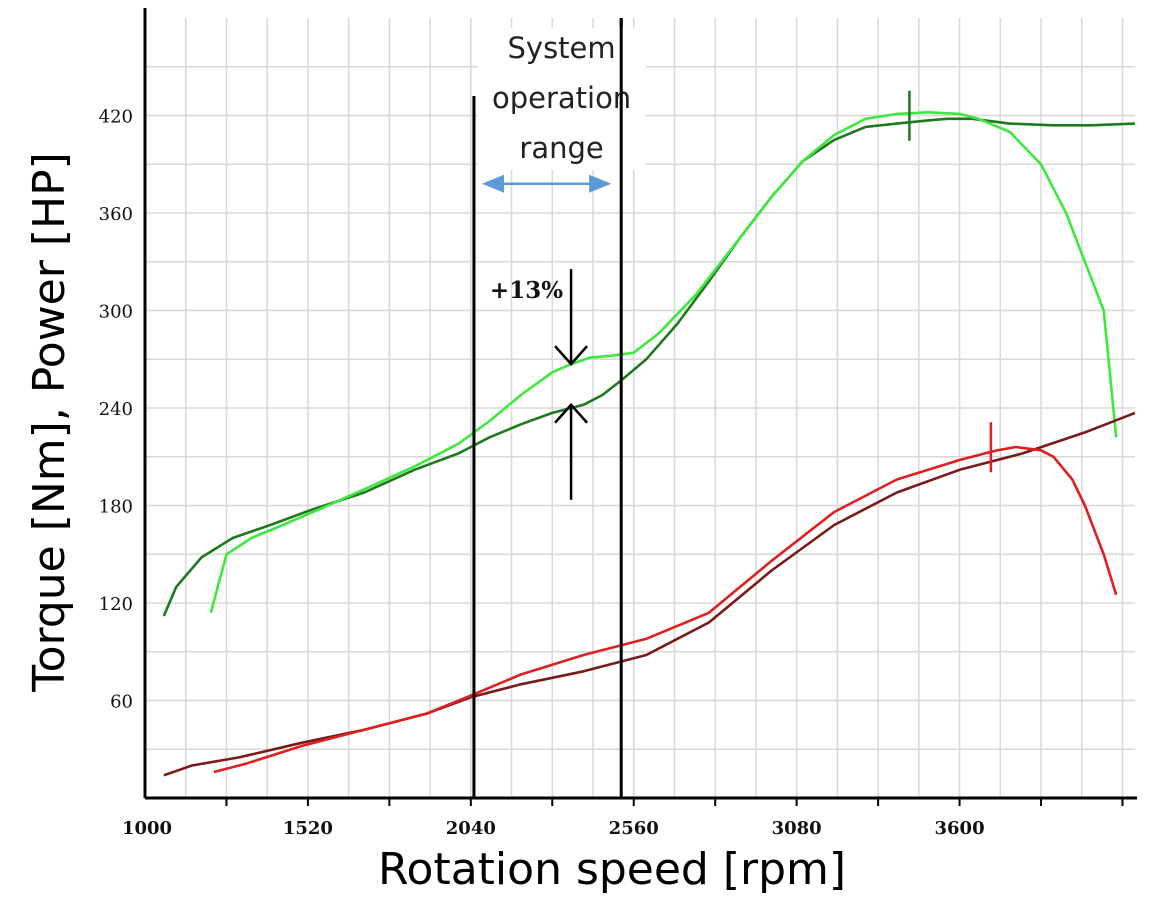 This screenshot has width=1167, height=905. What do you see at coordinates (116, 604) in the screenshot?
I see `y-tick-label: 120` at bounding box center [116, 604].